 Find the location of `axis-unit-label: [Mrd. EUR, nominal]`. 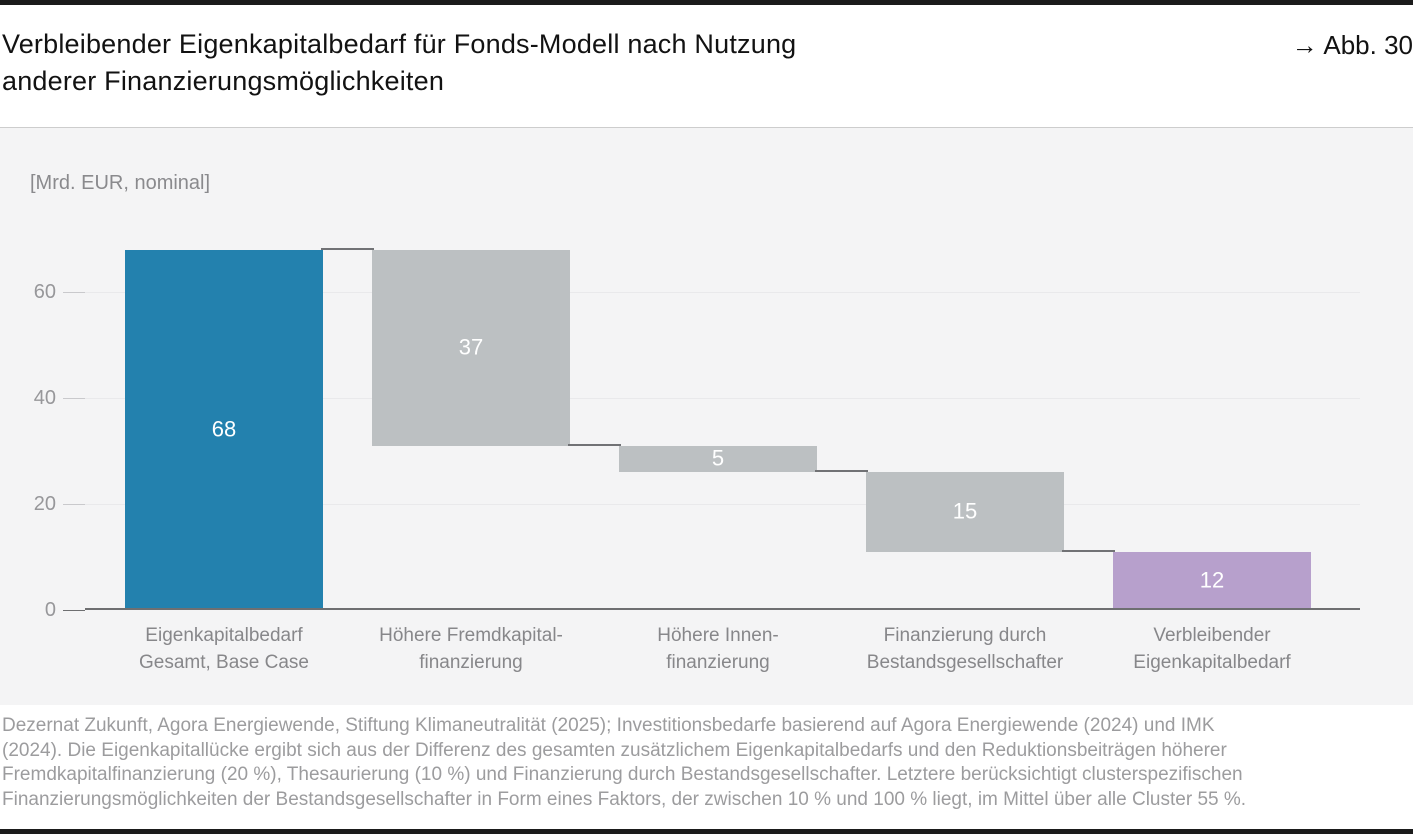

axis-unit-label: [Mrd. EUR, nominal] is located at coordinates (120, 183).